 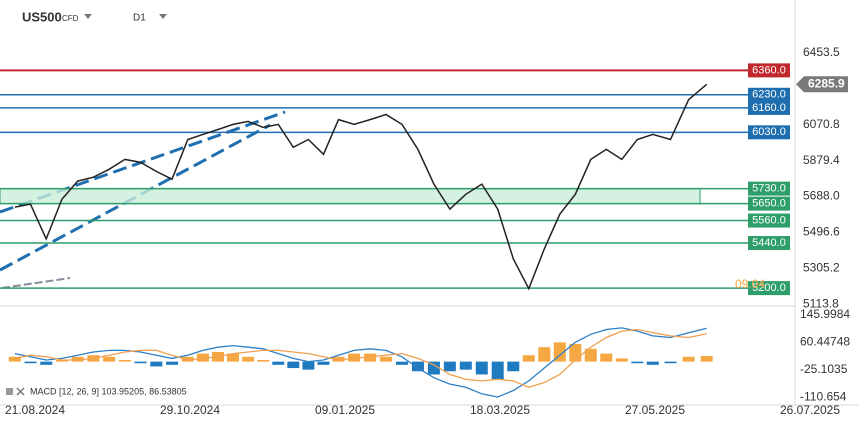 What do you see at coordinates (345, 410) in the screenshot?
I see `x-tick-label: 09.01.2025` at bounding box center [345, 410].